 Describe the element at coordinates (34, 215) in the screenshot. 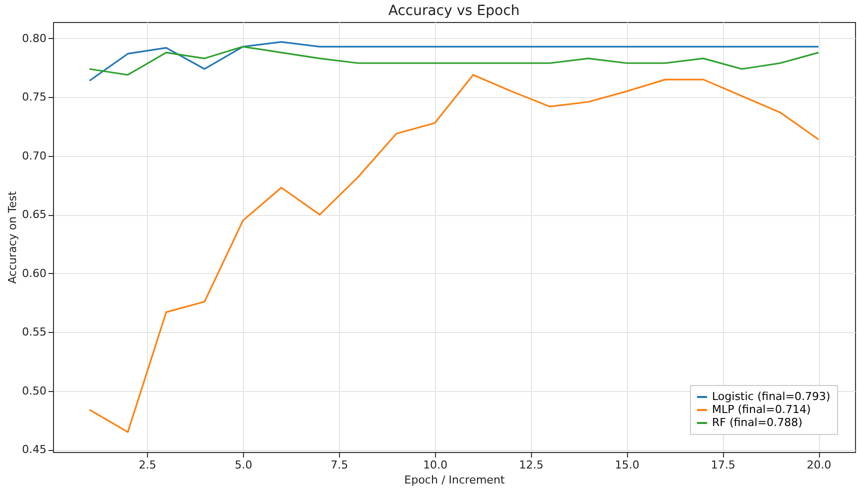

I see `y-tick-label: 0.65` at that location.